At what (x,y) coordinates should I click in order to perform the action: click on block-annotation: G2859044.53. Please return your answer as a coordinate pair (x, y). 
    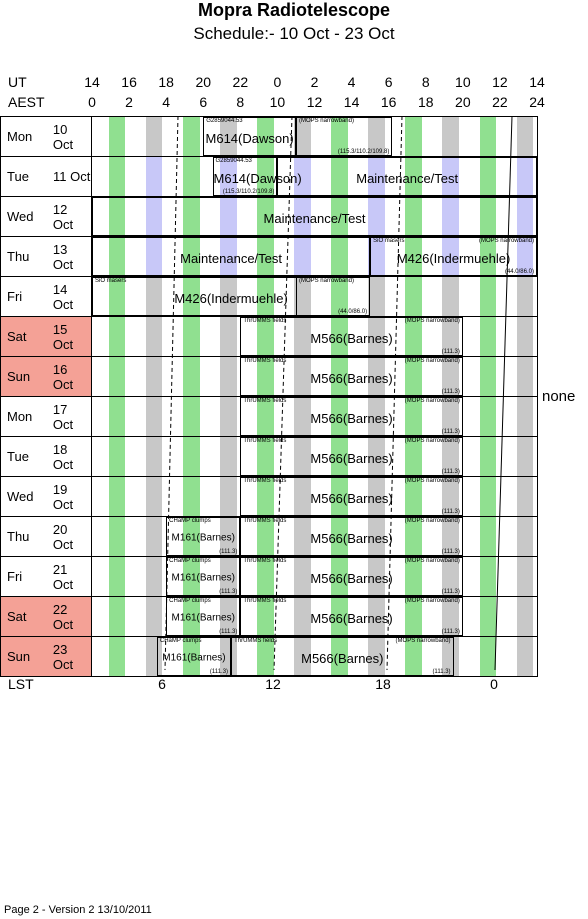
    Looking at the image, I should click on (224, 121).